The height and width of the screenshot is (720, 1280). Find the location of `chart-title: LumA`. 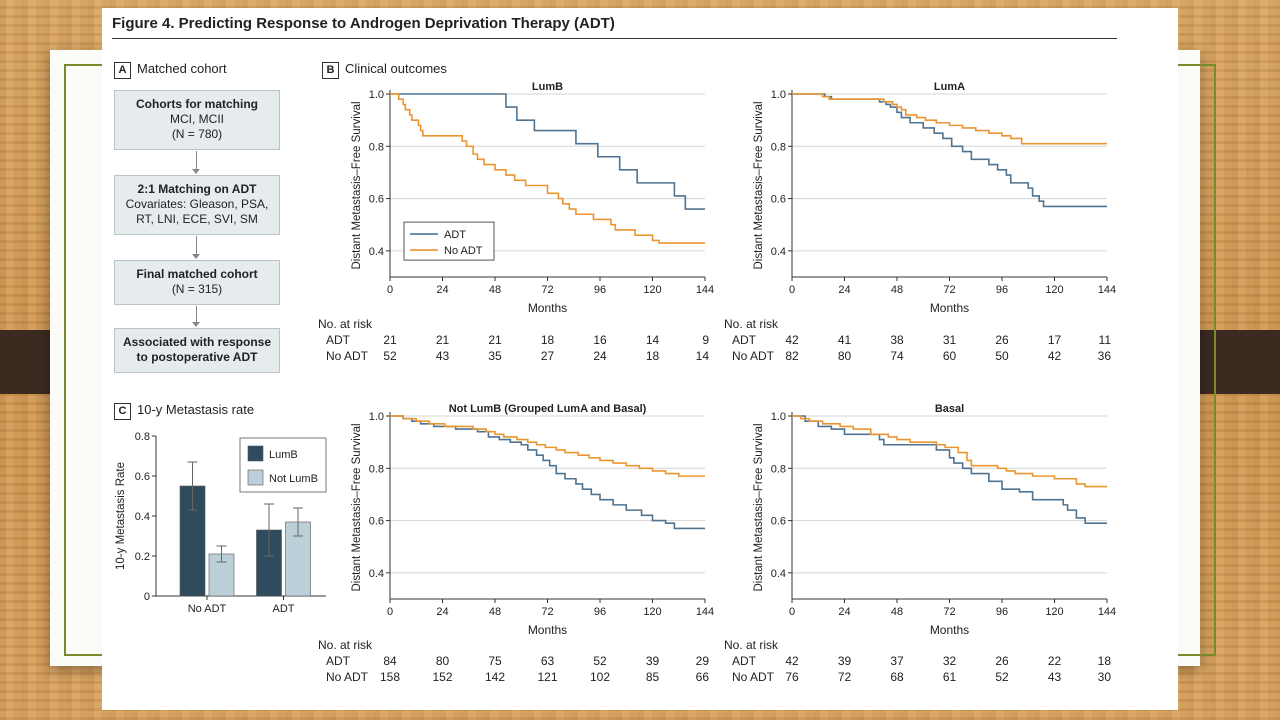

chart-title: LumA is located at coordinates (949, 87).